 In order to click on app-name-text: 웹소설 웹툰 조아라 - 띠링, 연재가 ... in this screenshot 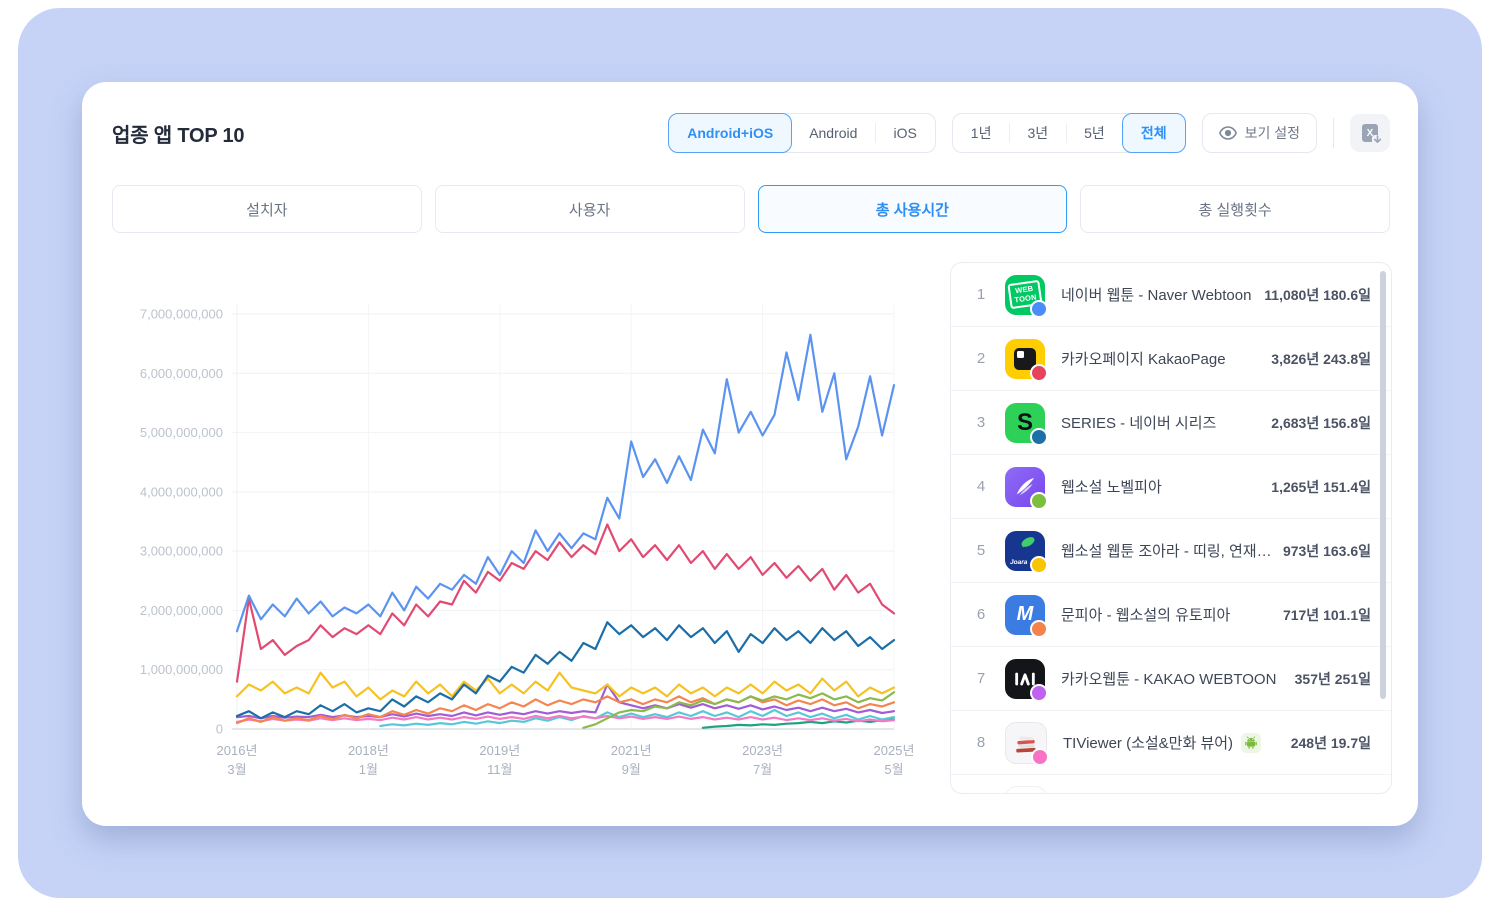, I will do `click(1167, 551)`.